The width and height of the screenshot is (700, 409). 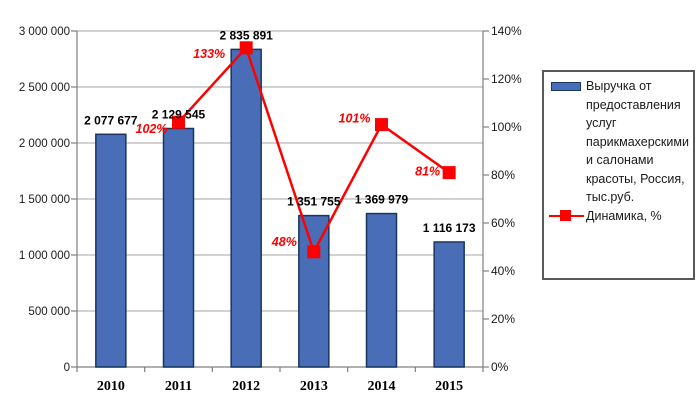 What do you see at coordinates (624, 215) in the screenshot?
I see `line-series-label: Динамика, %` at bounding box center [624, 215].